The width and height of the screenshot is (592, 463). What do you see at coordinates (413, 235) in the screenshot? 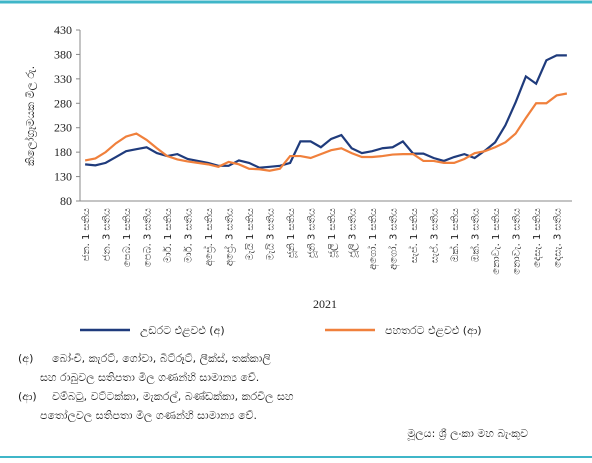
I see `x-tick-label: සැප්. 1 සතිය` at bounding box center [413, 235].